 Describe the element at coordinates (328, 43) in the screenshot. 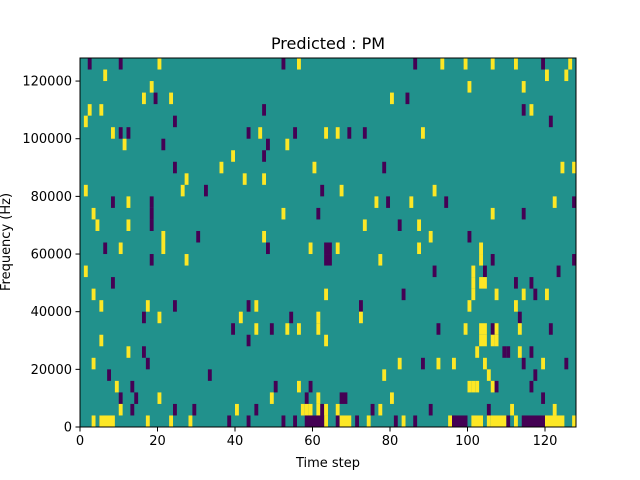

I see `chart-title: Predicted : PM` at that location.